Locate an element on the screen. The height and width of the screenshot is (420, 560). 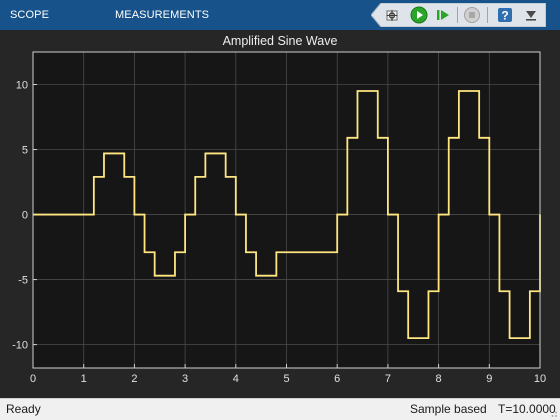
run-icon is located at coordinates (419, 15).